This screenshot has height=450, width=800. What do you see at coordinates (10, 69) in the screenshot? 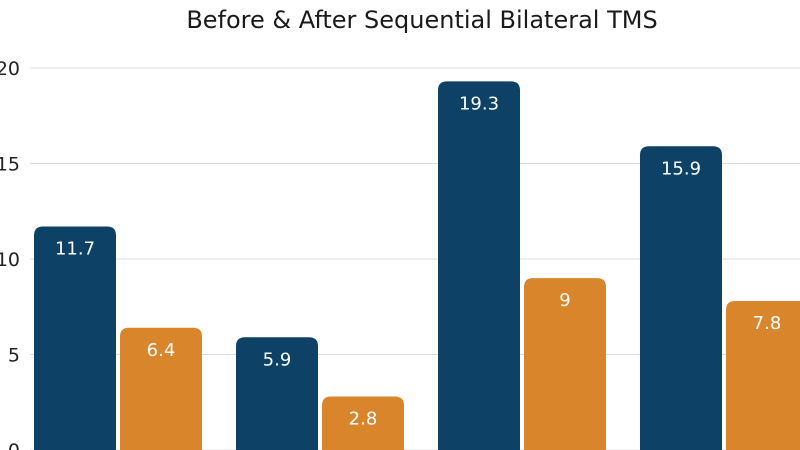
I see `y-tick-label: 20` at bounding box center [10, 69].